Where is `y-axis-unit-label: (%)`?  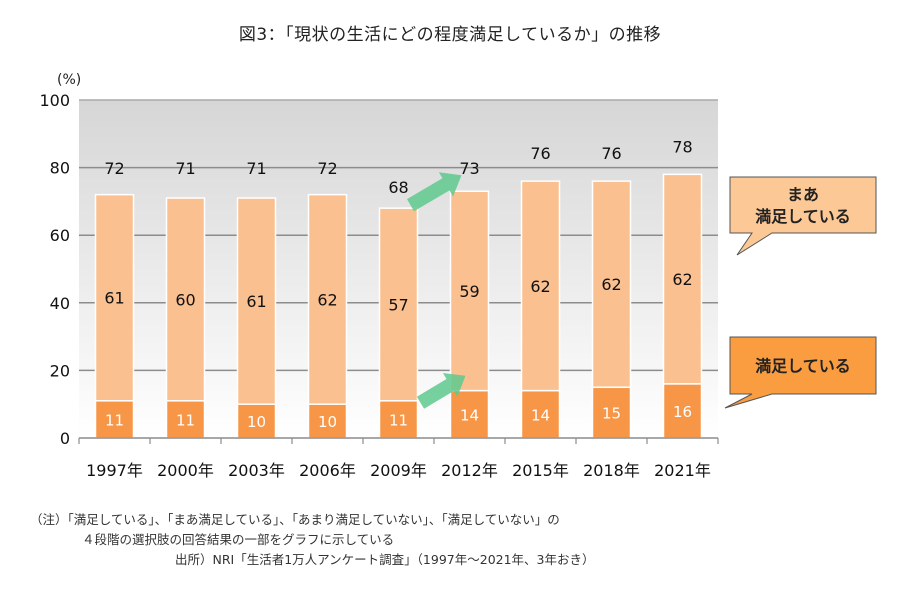
y-axis-unit-label: (%) is located at coordinates (69, 80).